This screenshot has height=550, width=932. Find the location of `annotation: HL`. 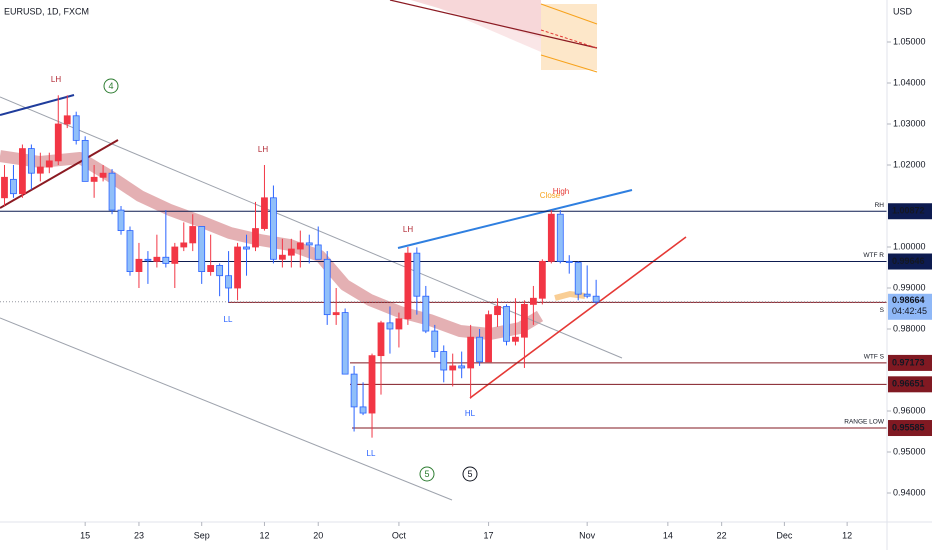

annotation: HL is located at coordinates (470, 413).